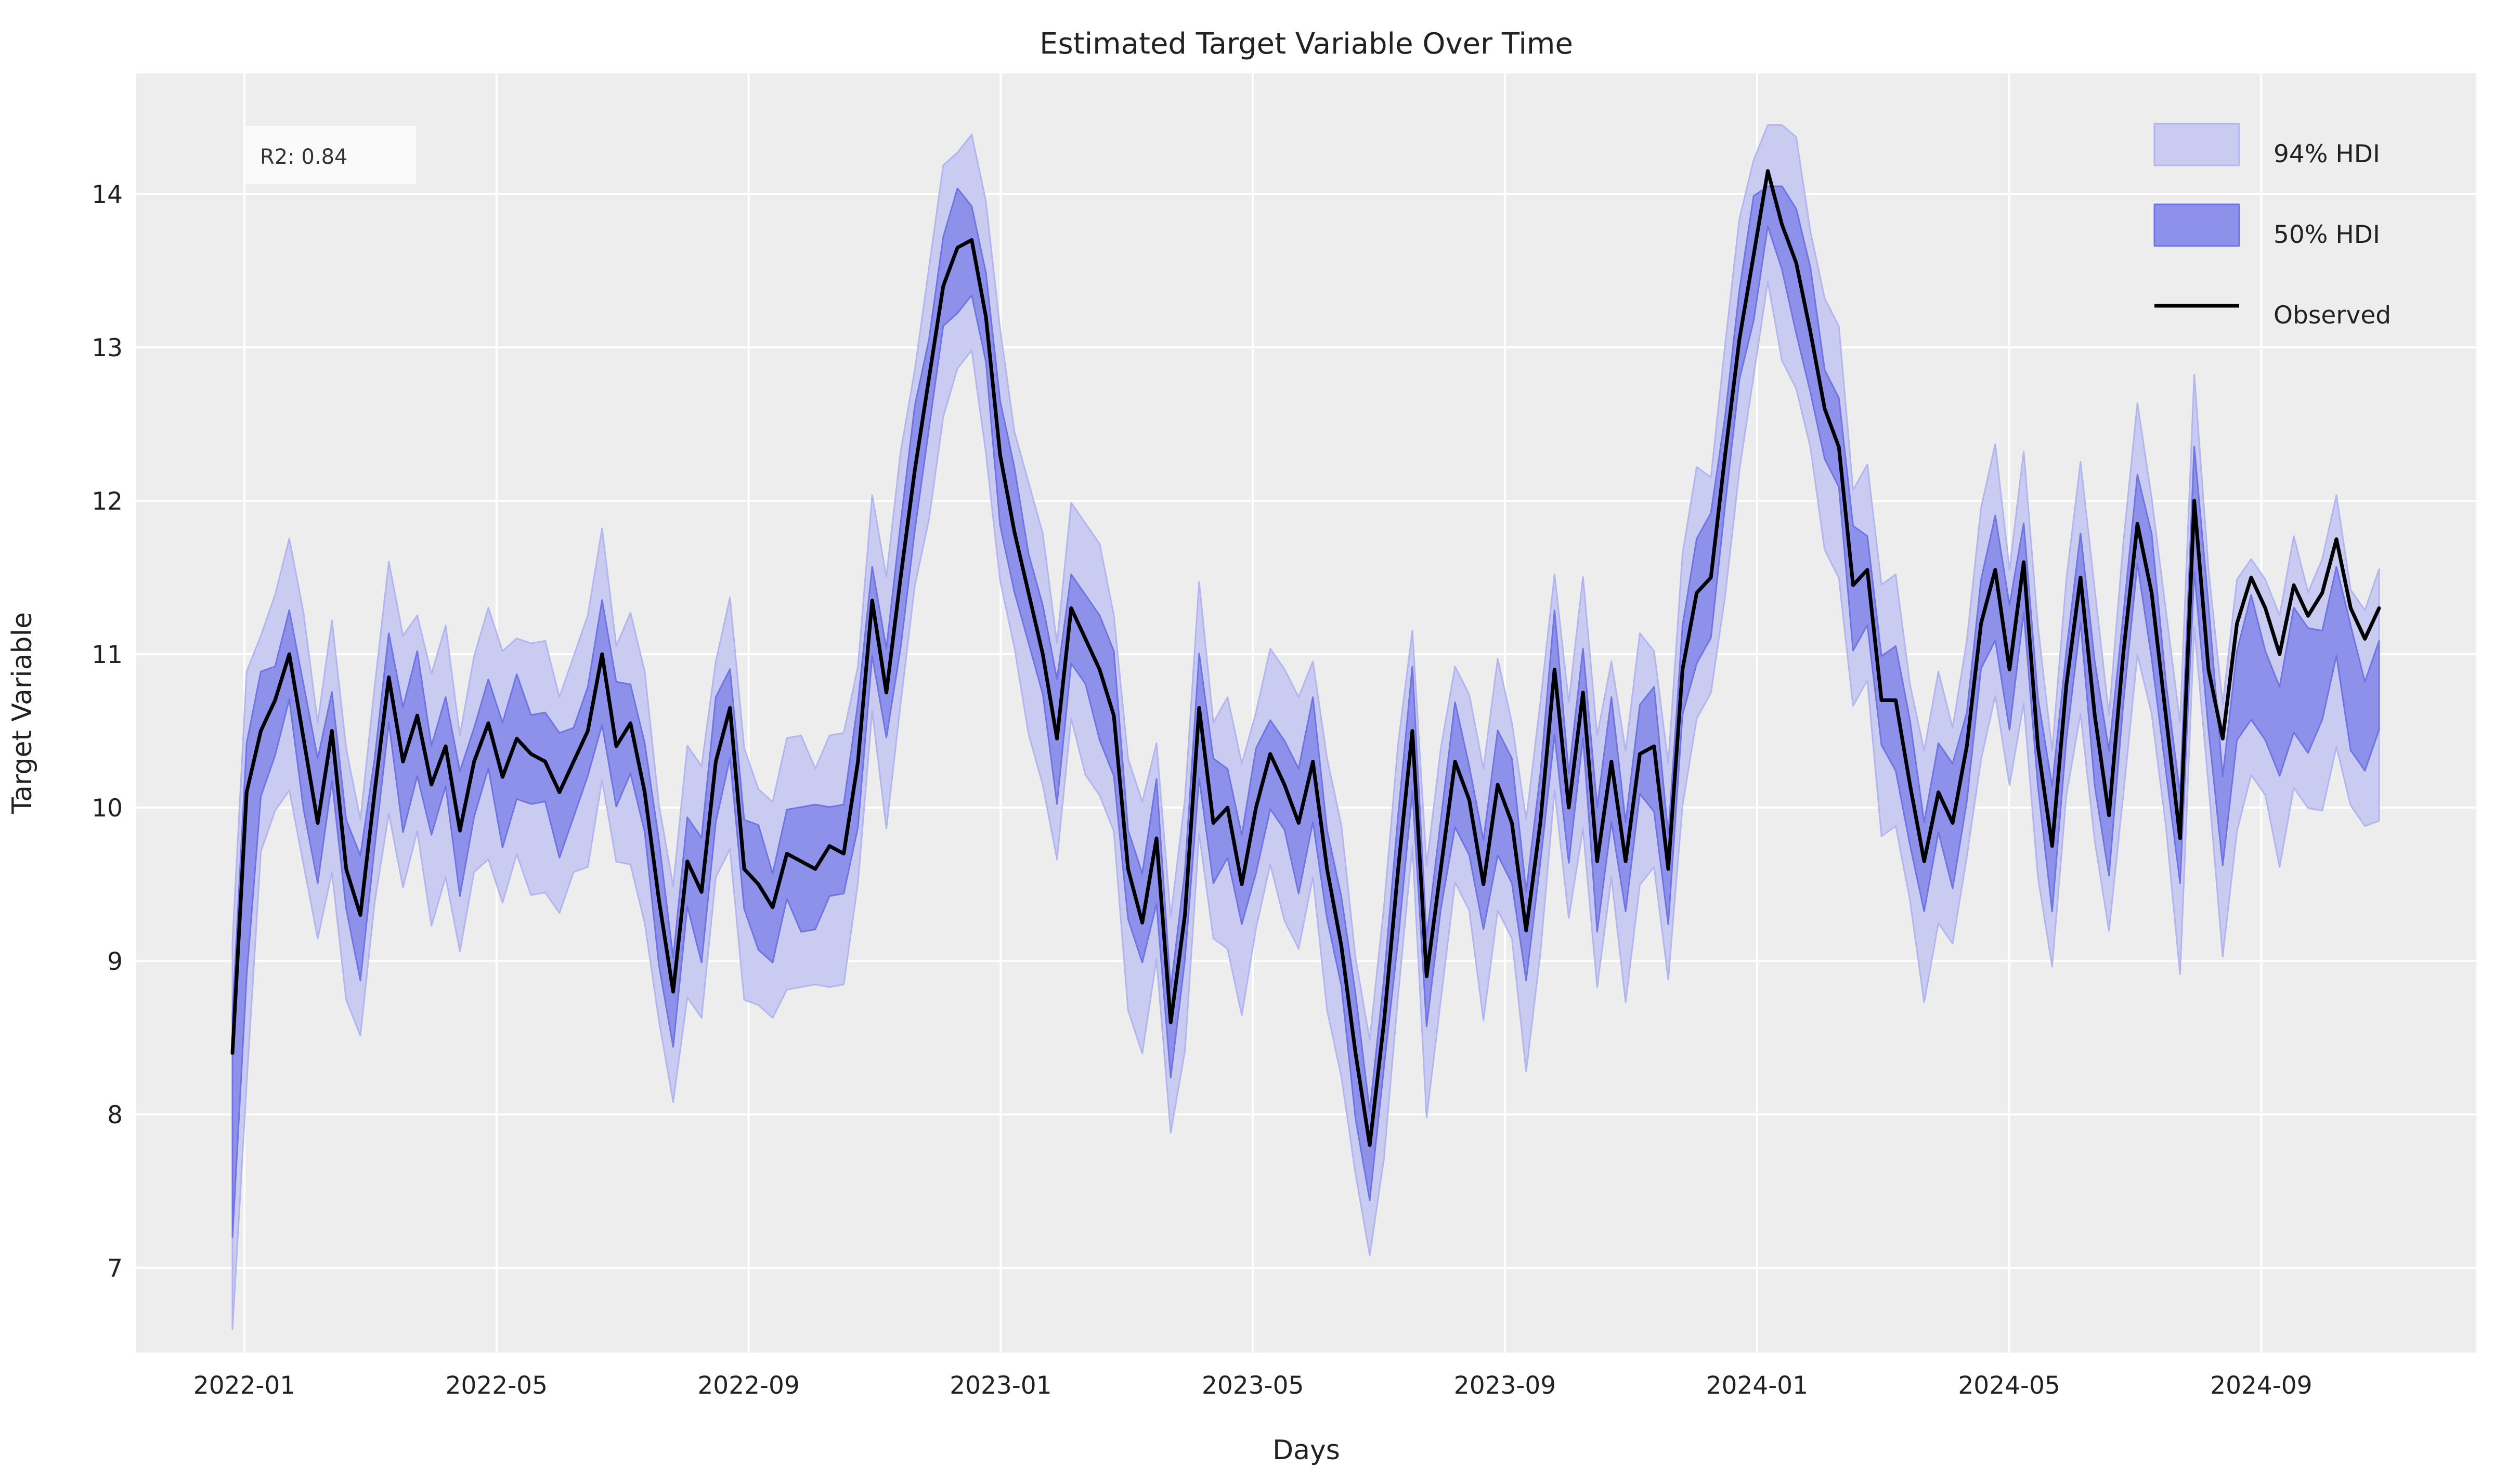  I want to click on legend-item-observed: Observed, so click(2272, 315).